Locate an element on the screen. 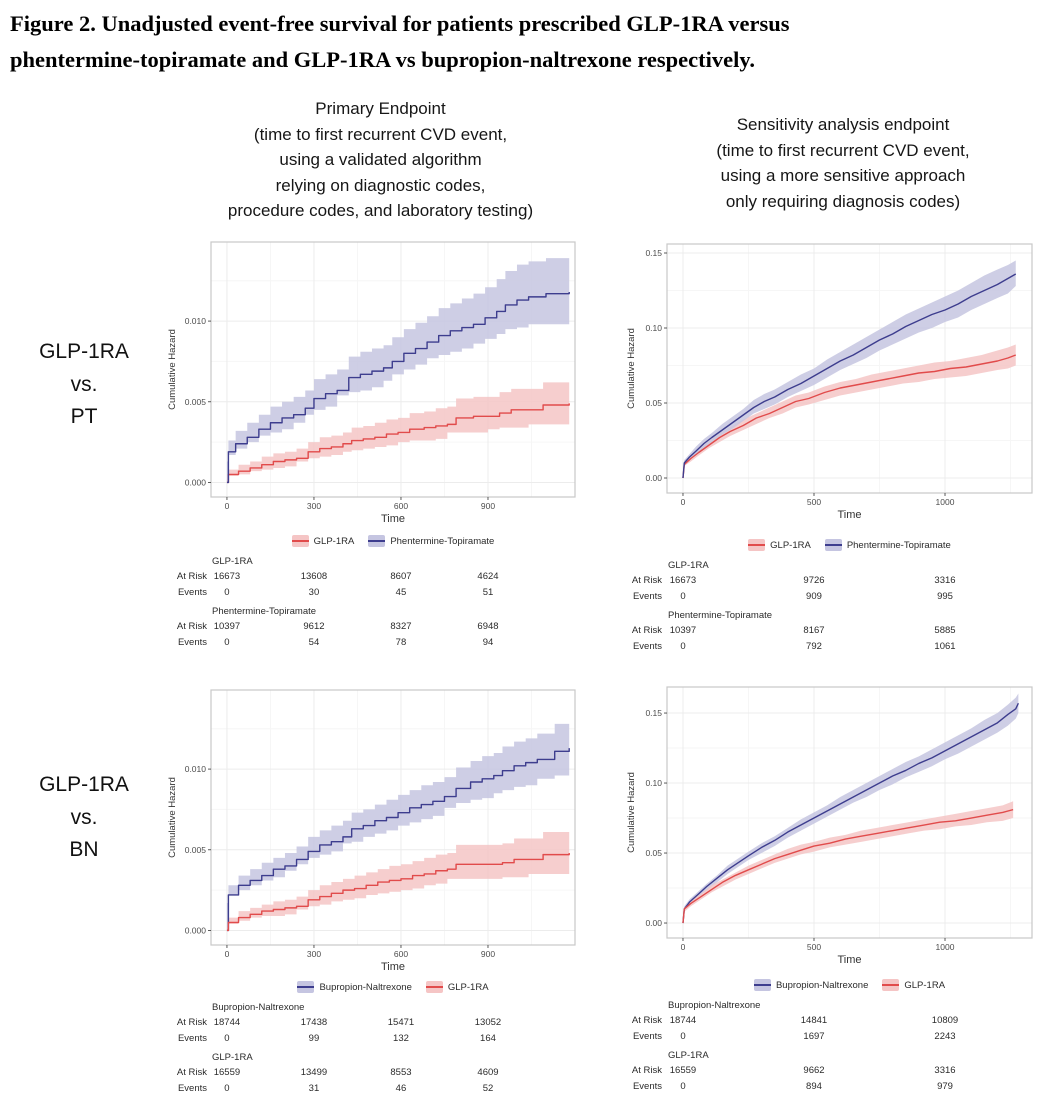 The height and width of the screenshot is (1111, 1063). risk-value: 18744 is located at coordinates (227, 1022).